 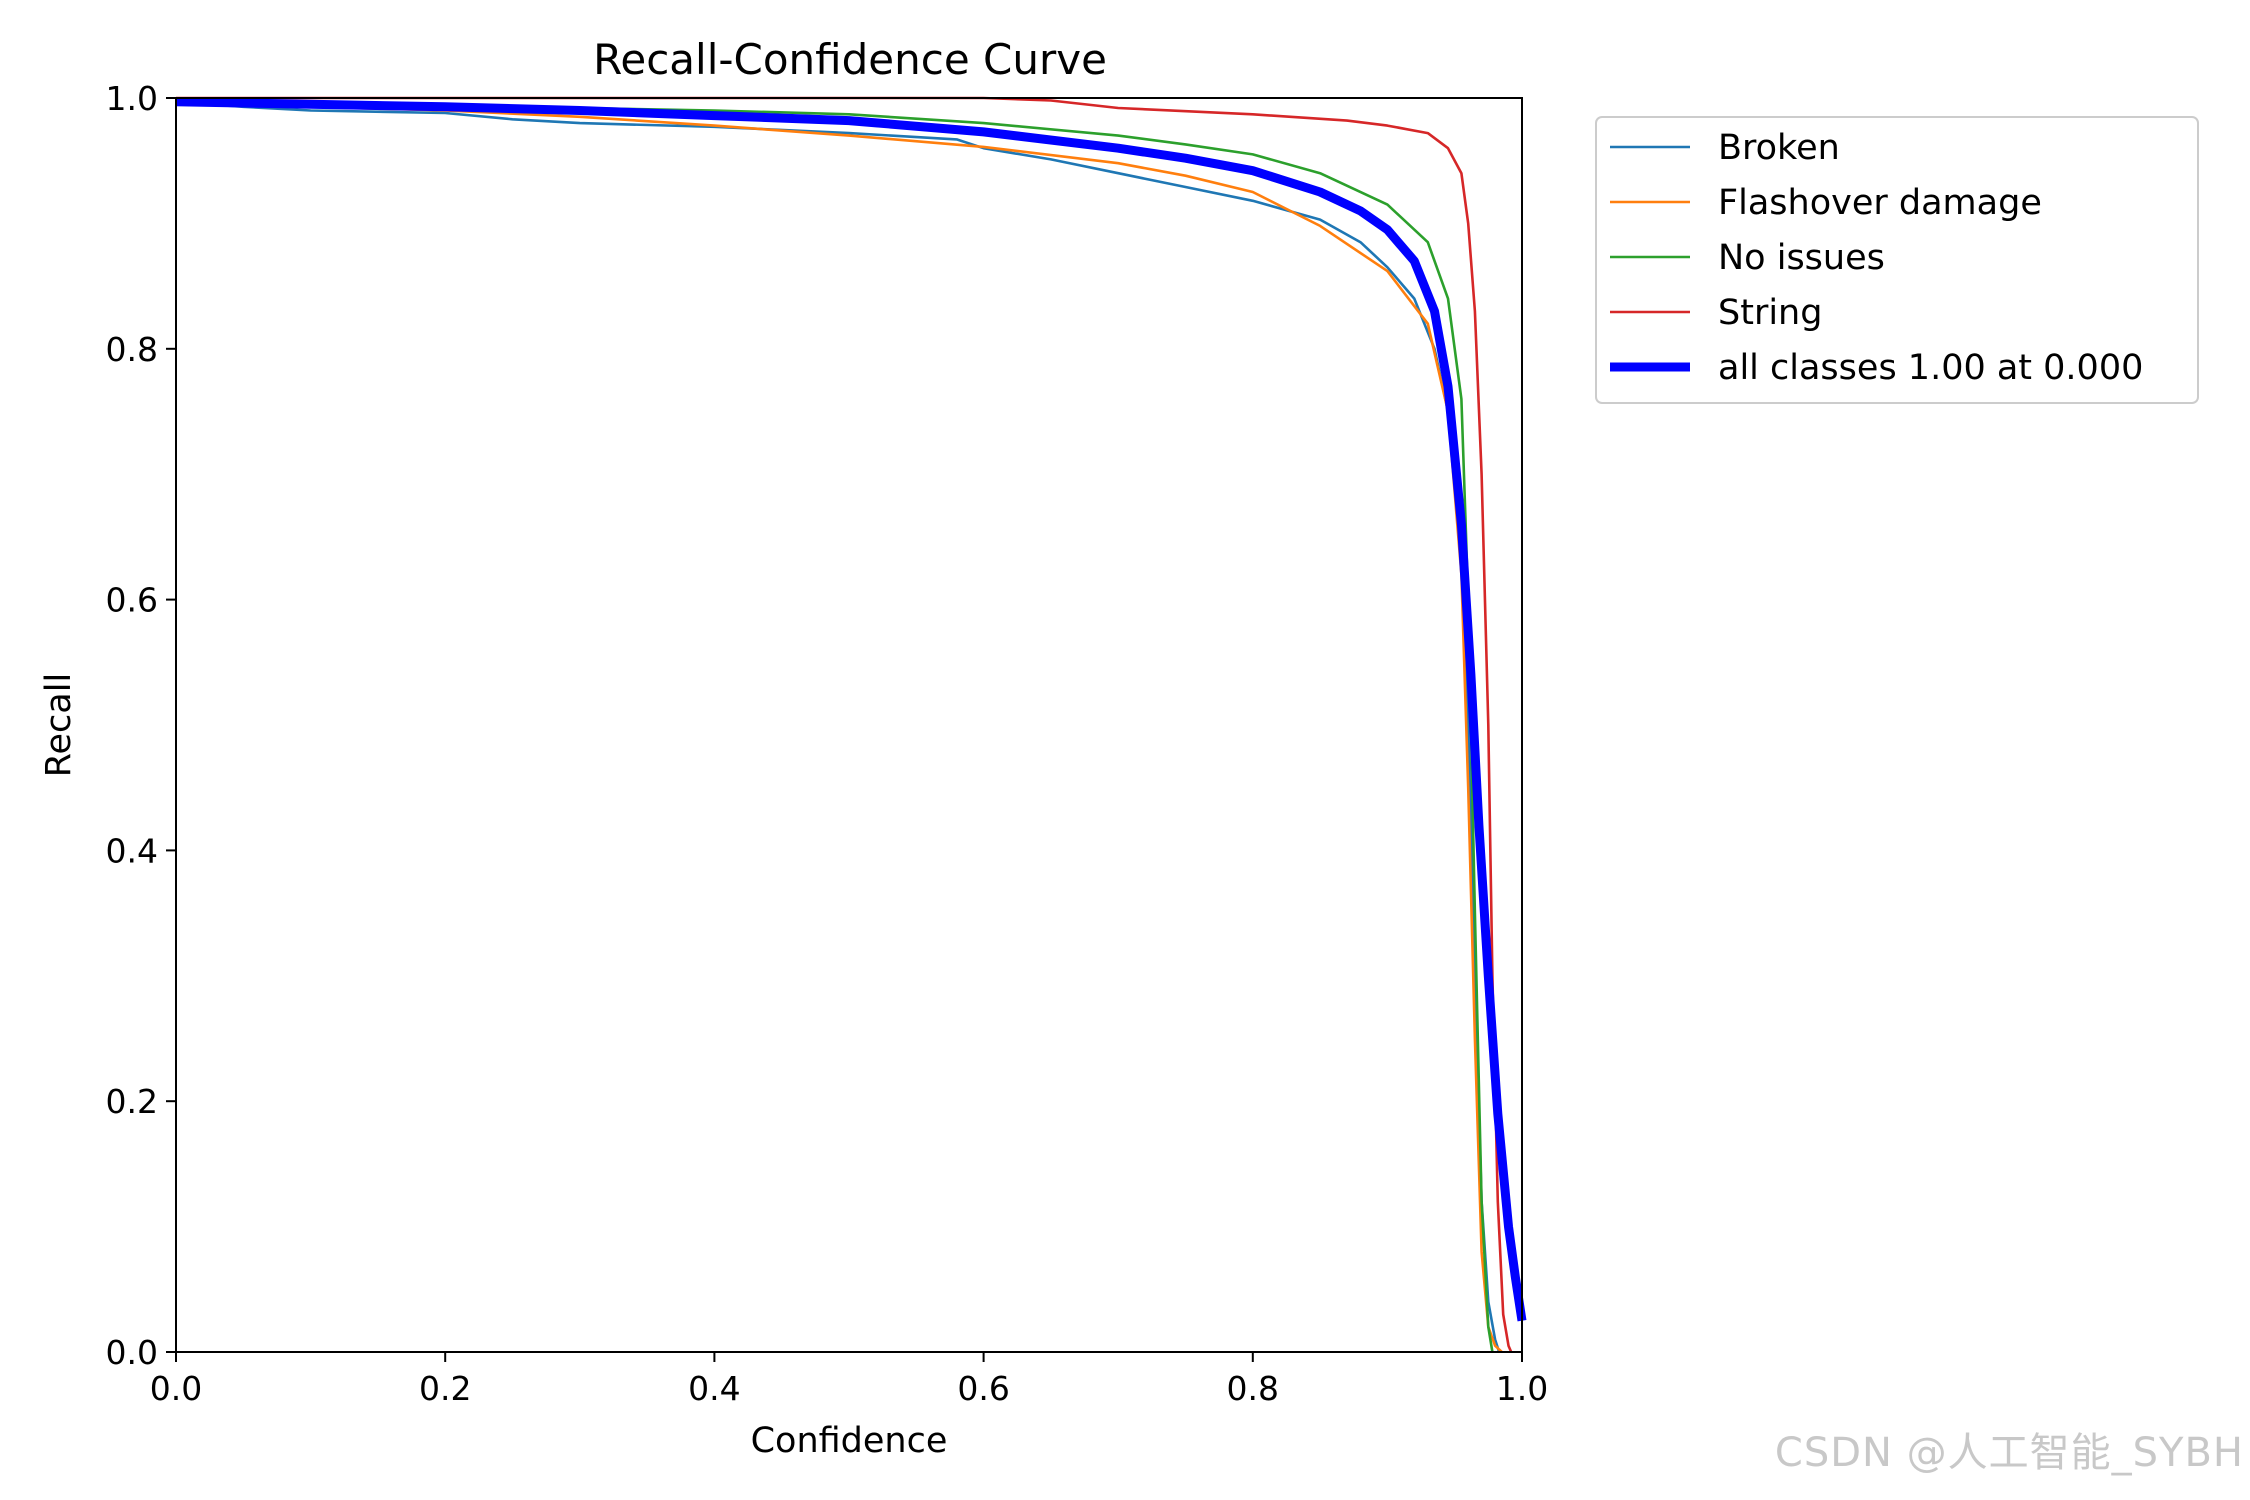 I want to click on y-tick-label: 0.4, so click(x=132, y=850).